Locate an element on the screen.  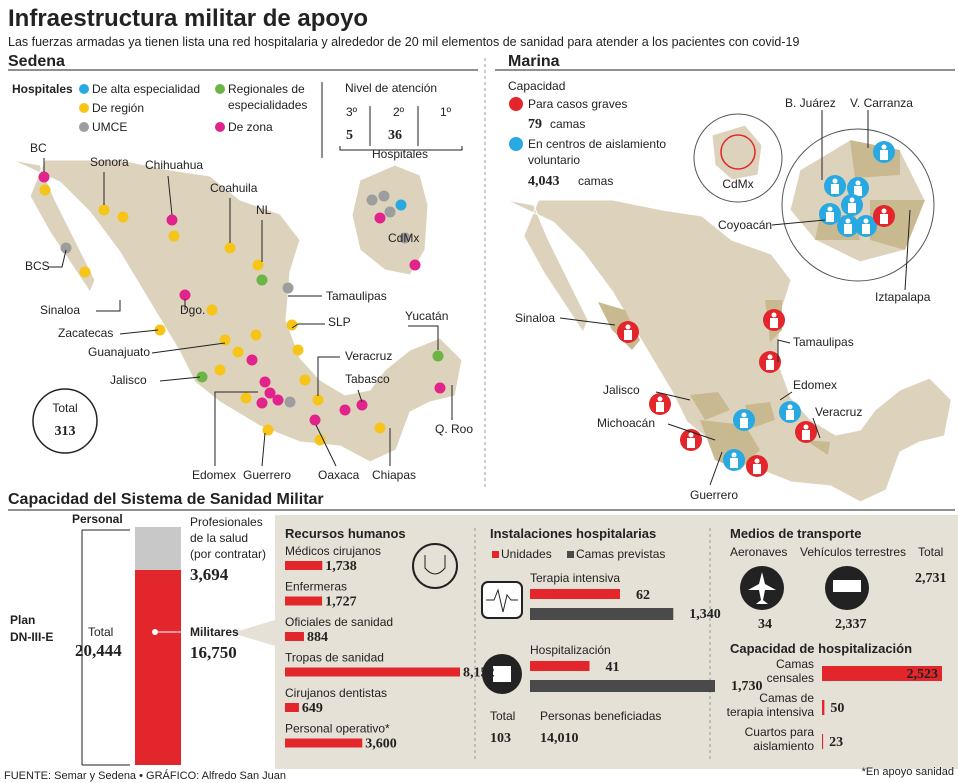
label: Infraestructura militar de apoyo is located at coordinates (188, 18).